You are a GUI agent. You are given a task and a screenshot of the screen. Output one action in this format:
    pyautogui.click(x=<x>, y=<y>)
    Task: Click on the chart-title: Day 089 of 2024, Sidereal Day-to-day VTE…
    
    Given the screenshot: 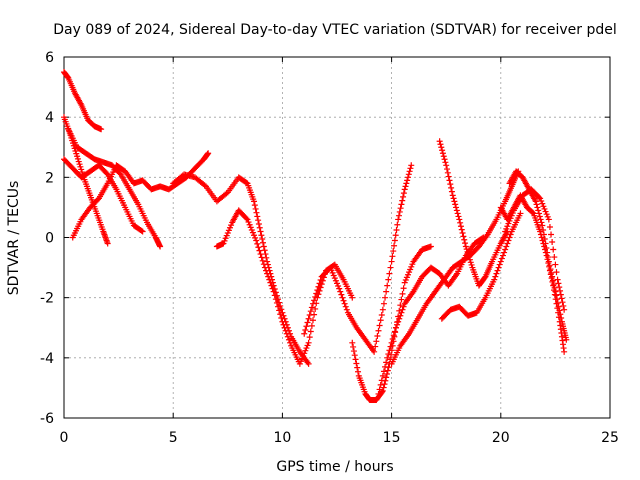 What is the action you would take?
    pyautogui.click(x=335, y=30)
    